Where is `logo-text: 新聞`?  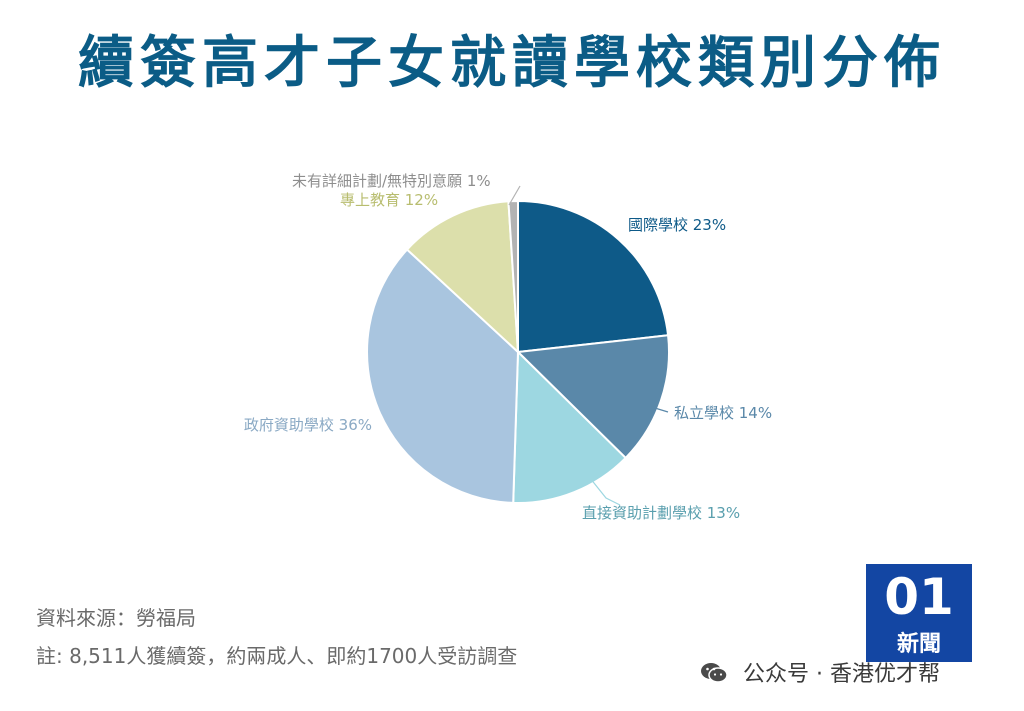 logo-text: 新聞 is located at coordinates (918, 644).